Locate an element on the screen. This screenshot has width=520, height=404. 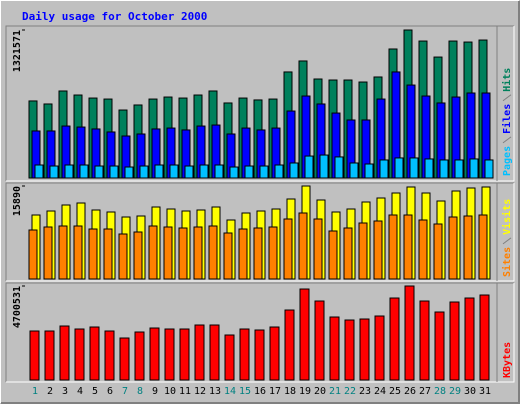
x-tick-label: 25 is located at coordinates (395, 391).